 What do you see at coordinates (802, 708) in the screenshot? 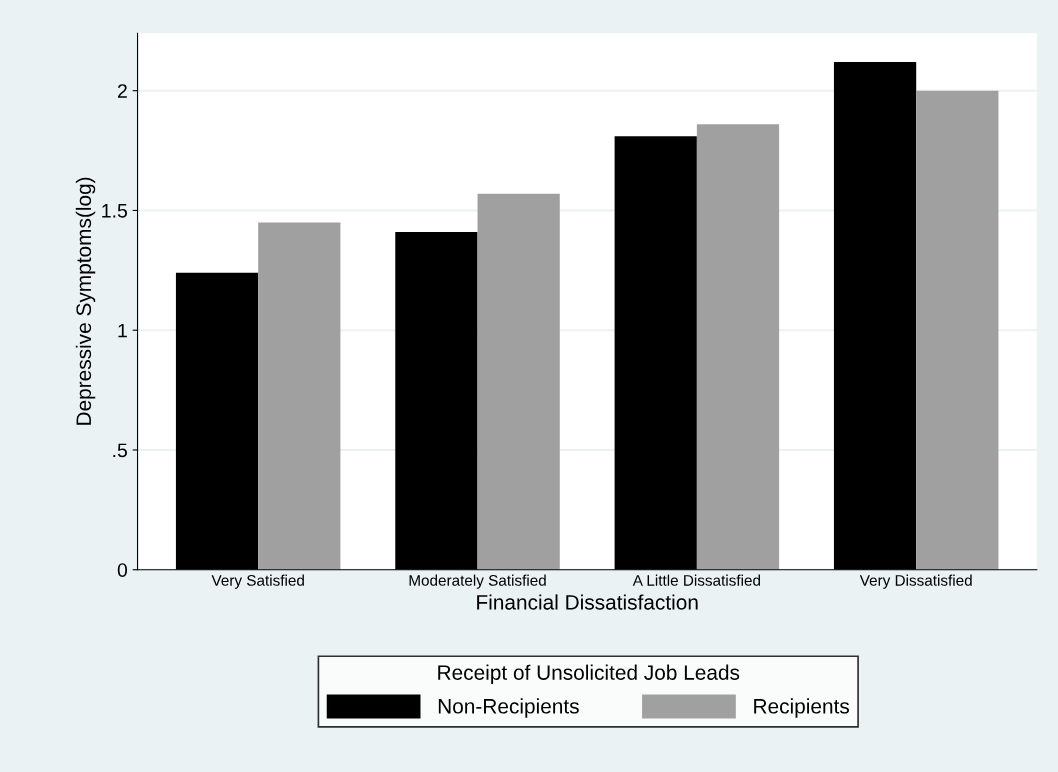
I see `legend-label: Recipients` at bounding box center [802, 708].